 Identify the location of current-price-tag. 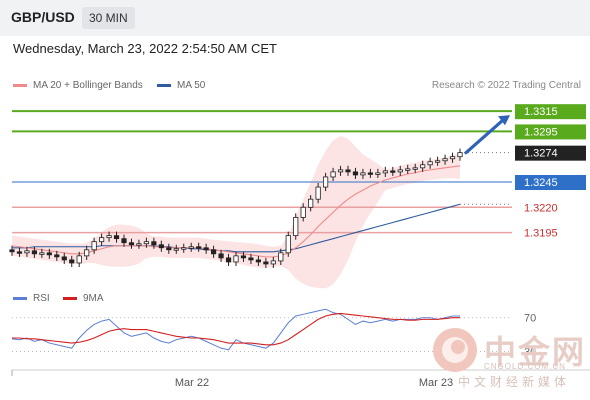
(550, 153).